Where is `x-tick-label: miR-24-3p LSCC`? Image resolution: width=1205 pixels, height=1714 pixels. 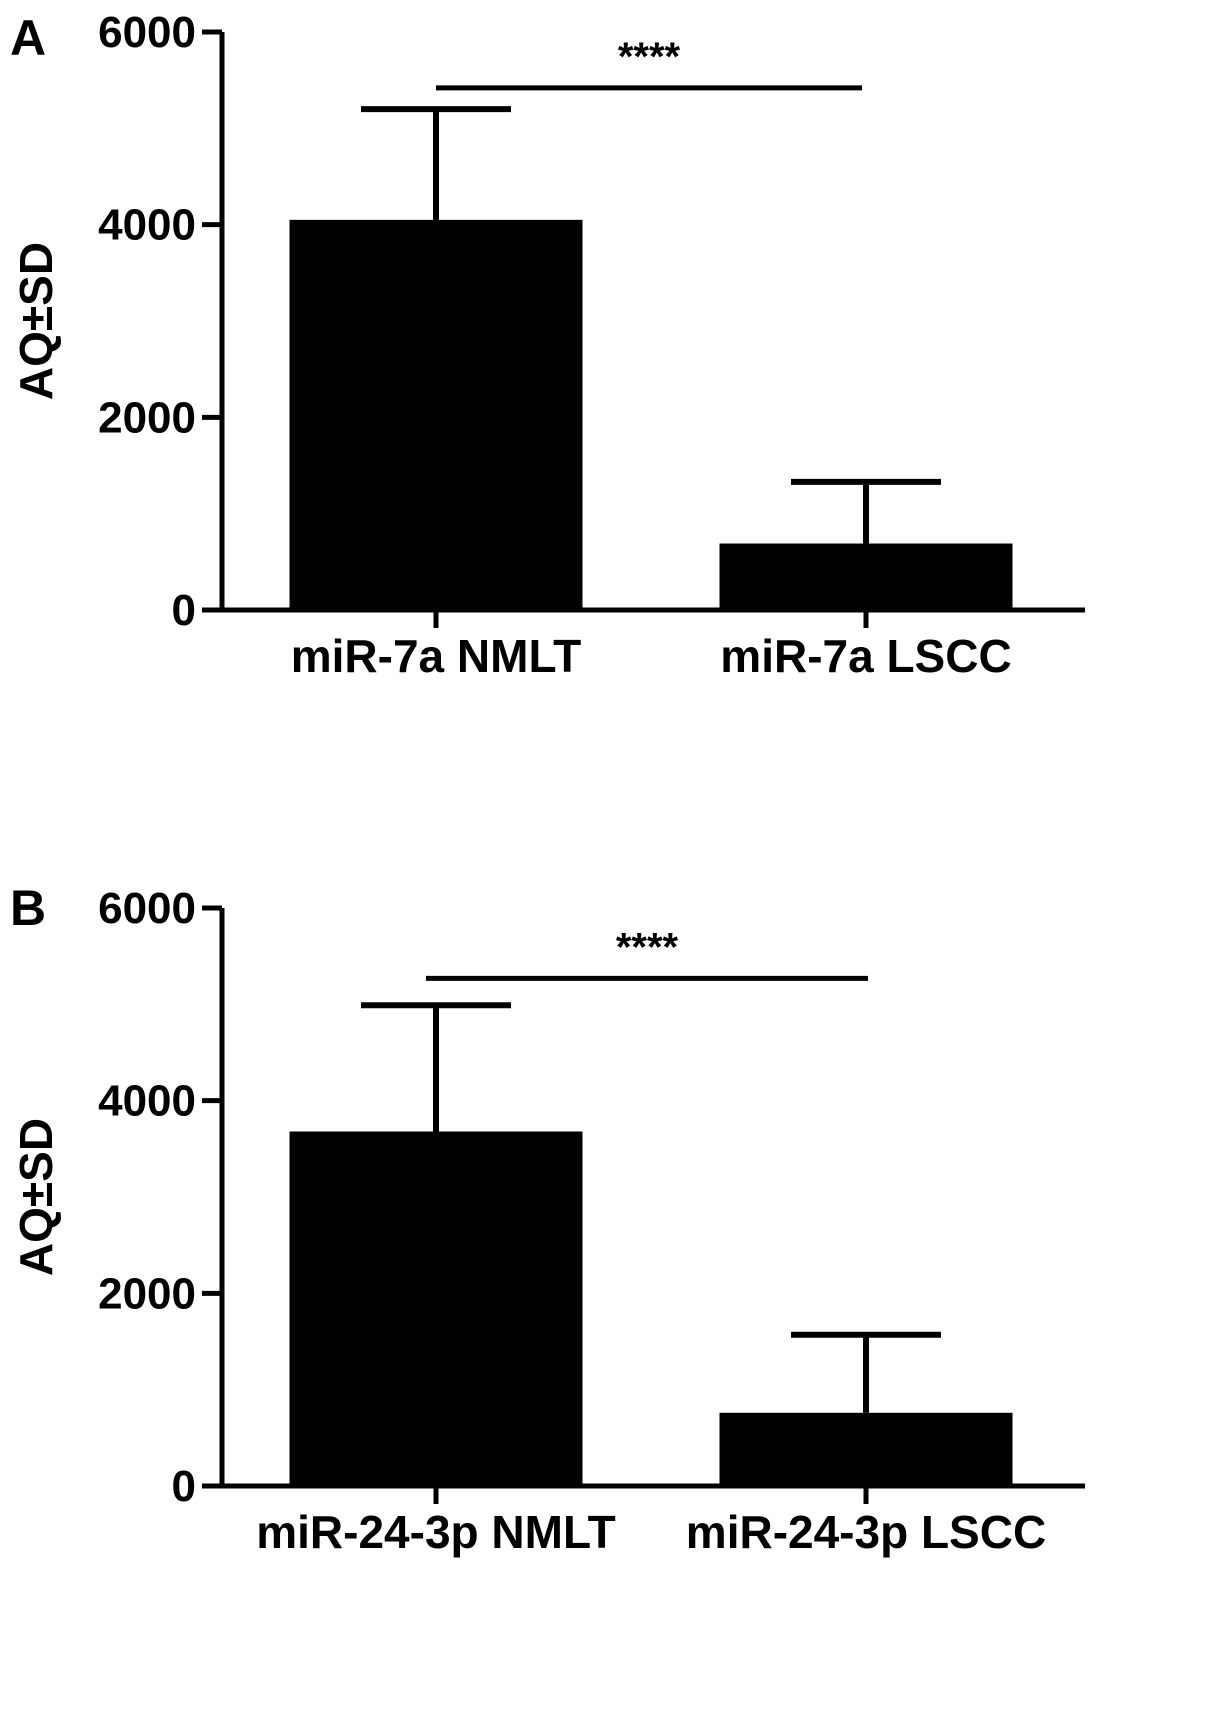 x-tick-label: miR-24-3p LSCC is located at coordinates (866, 1532).